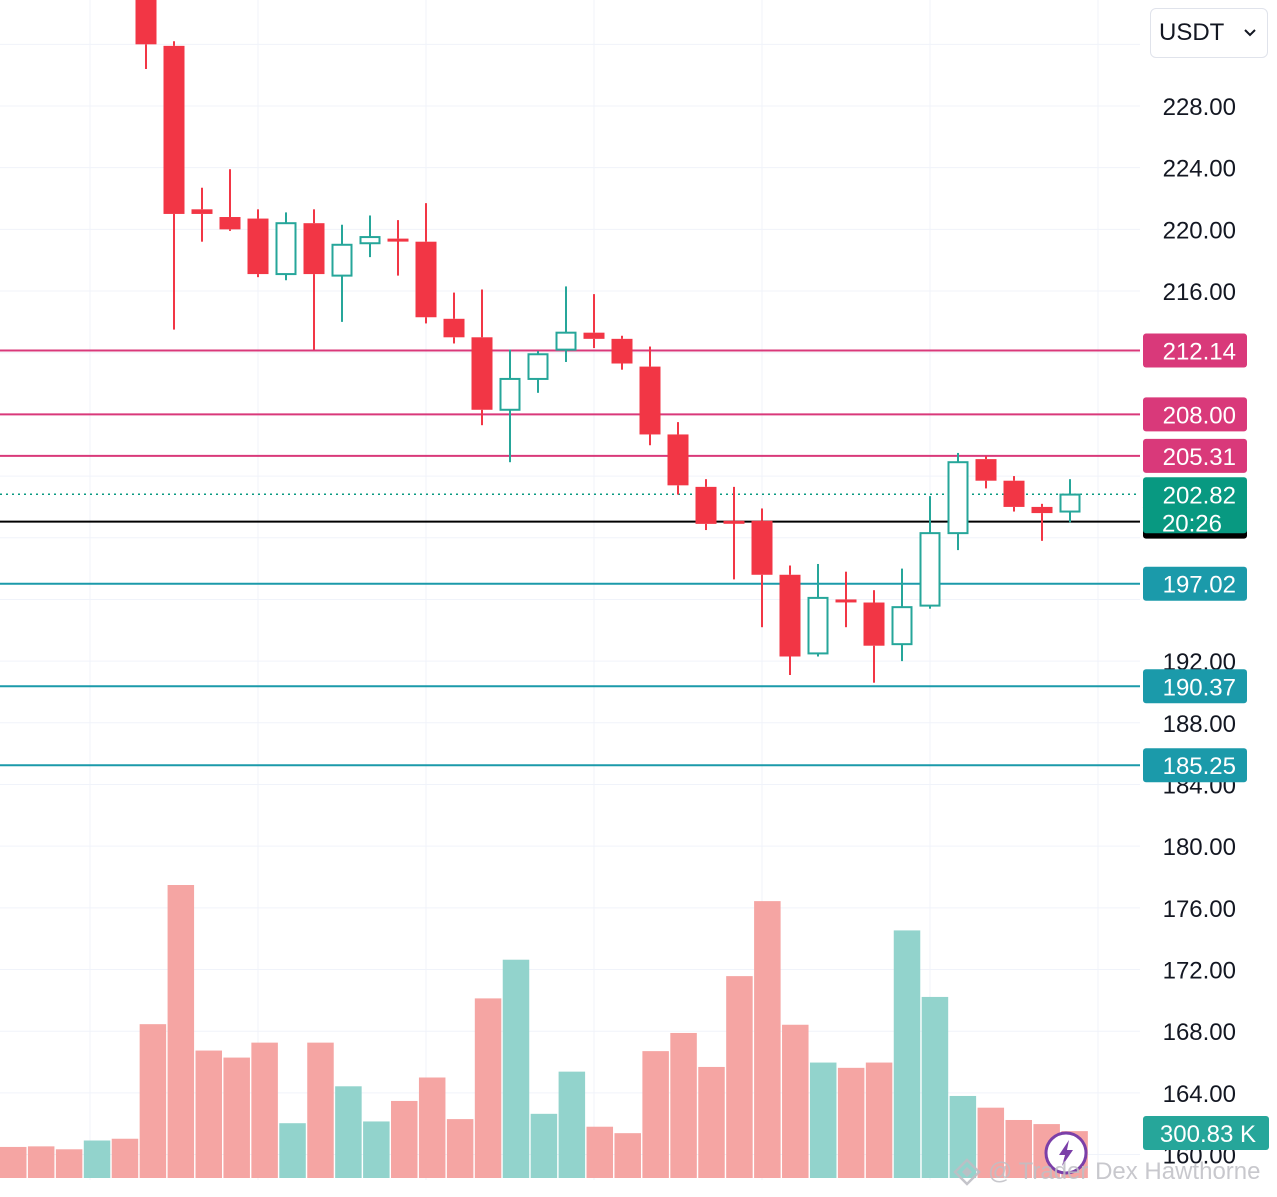 The width and height of the screenshot is (1277, 1197). What do you see at coordinates (1192, 32) in the screenshot?
I see `currency-value: USDT` at bounding box center [1192, 32].